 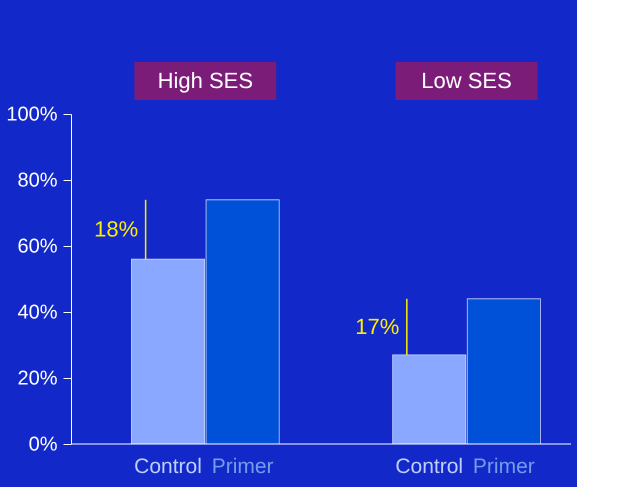 I want to click on y-tick-label: 80%, so click(x=37, y=181).